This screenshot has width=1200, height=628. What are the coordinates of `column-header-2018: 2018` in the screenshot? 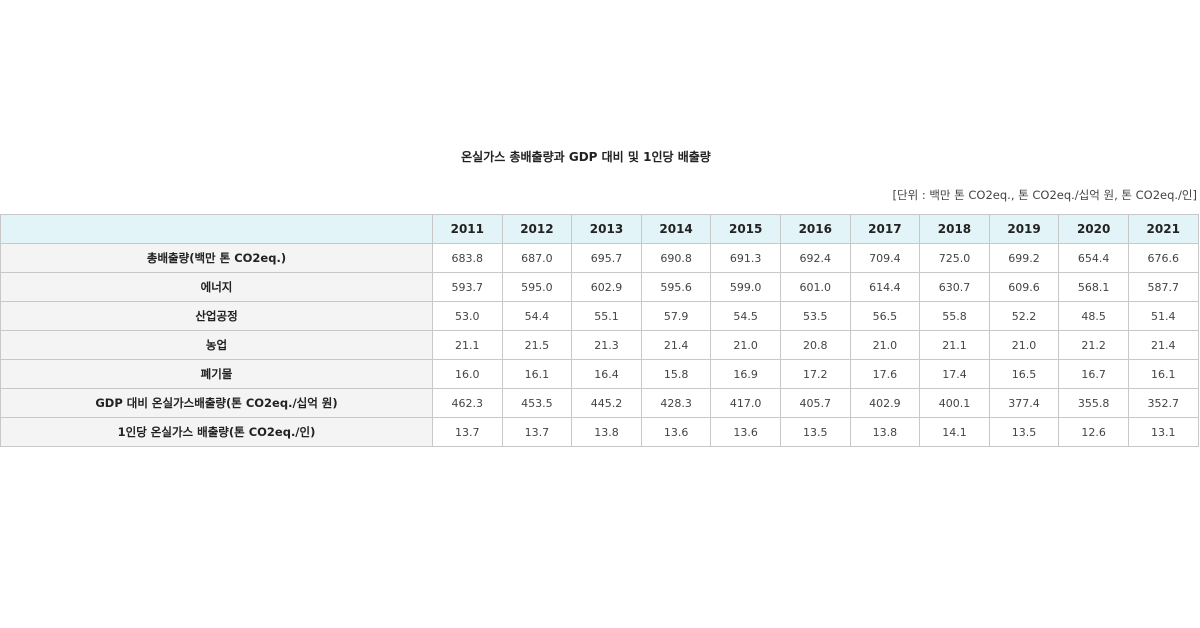 It's located at (954, 229).